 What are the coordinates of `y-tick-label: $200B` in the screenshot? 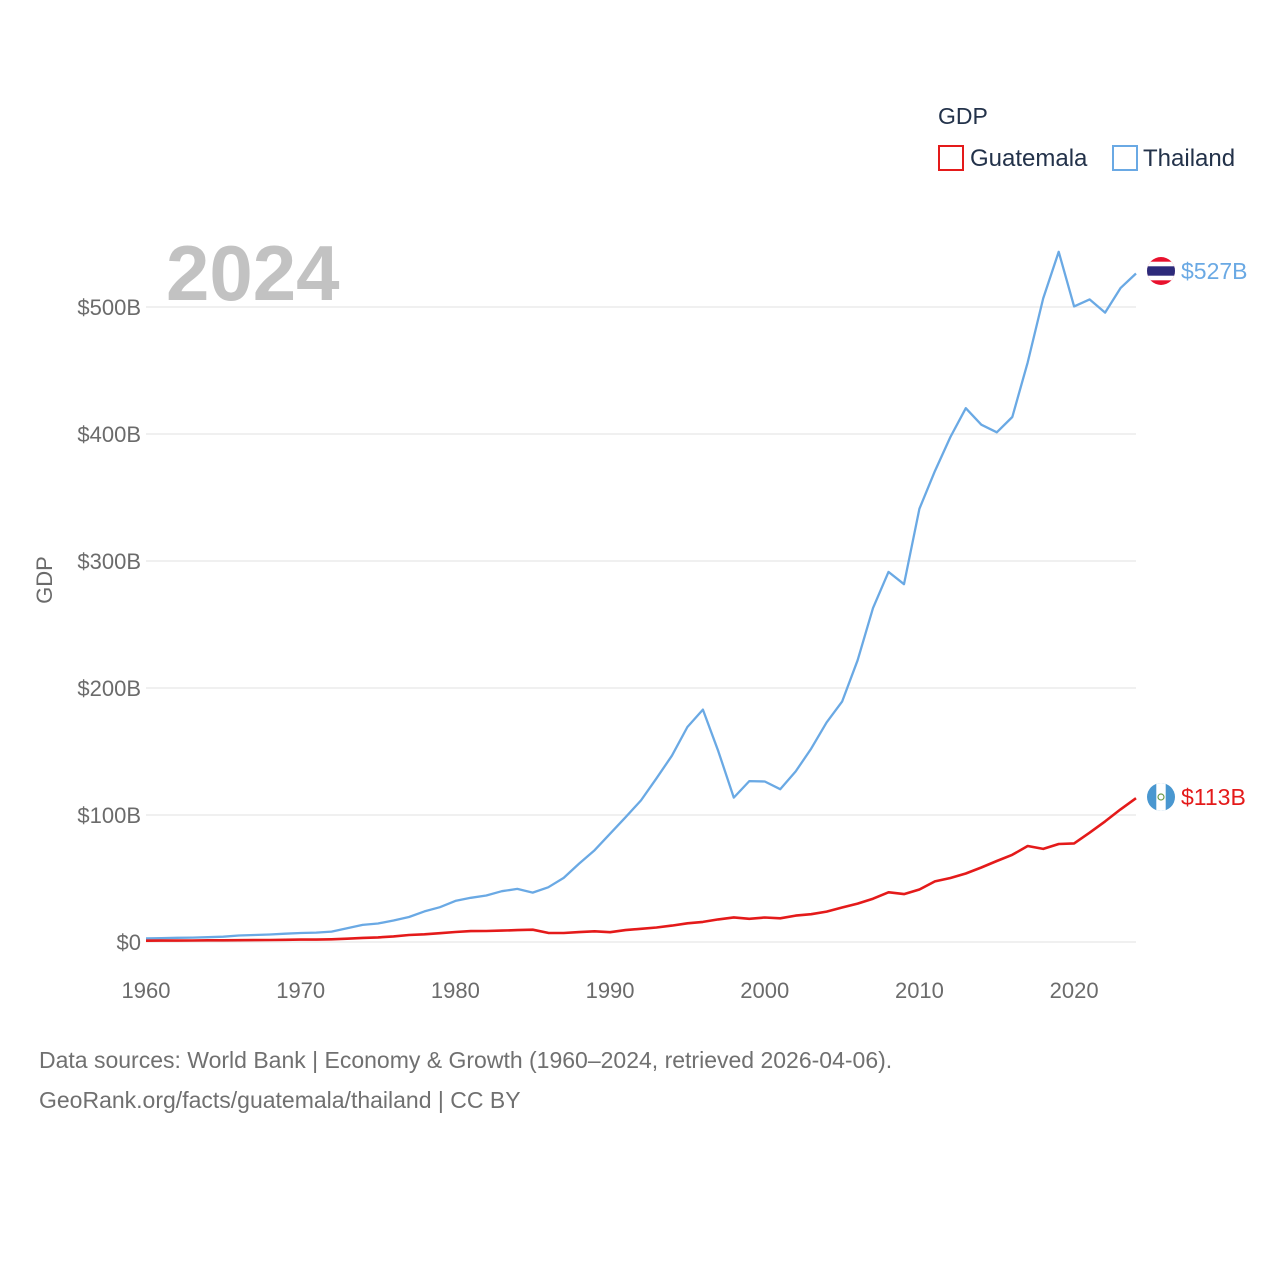 It's located at (109, 688).